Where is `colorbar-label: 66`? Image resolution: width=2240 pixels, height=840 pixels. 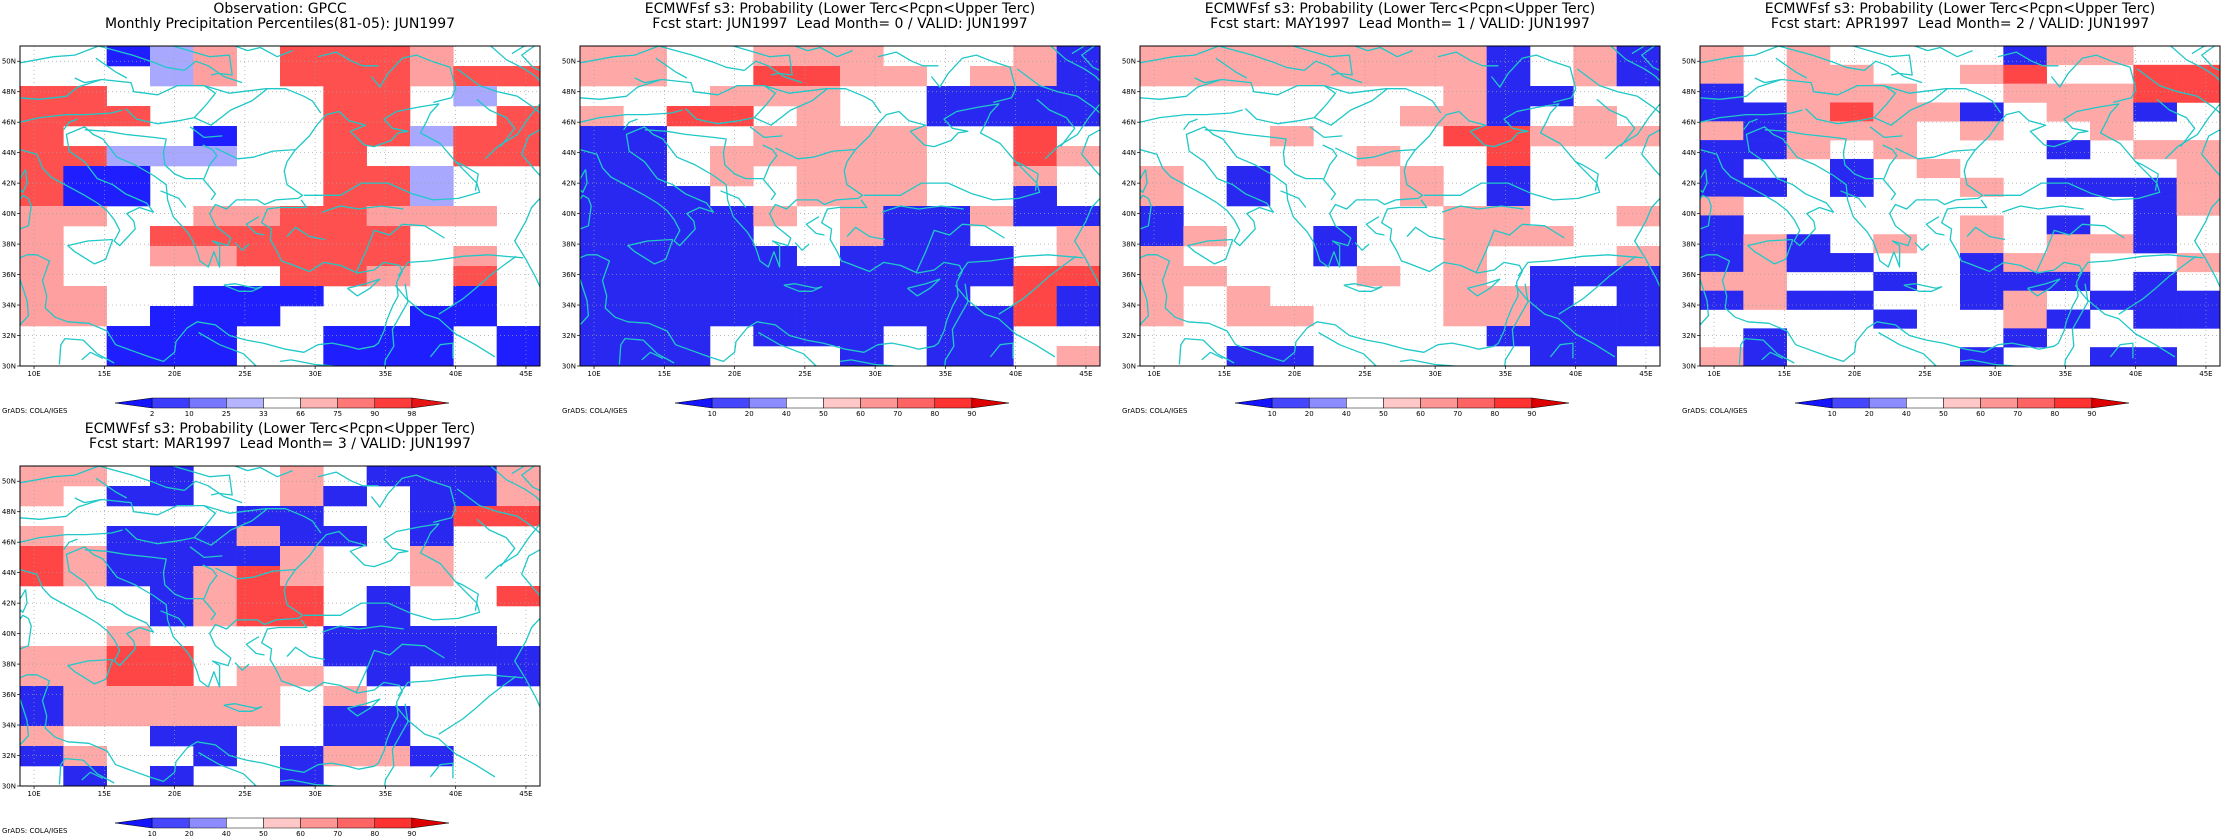
colorbar-label: 66 is located at coordinates (300, 414).